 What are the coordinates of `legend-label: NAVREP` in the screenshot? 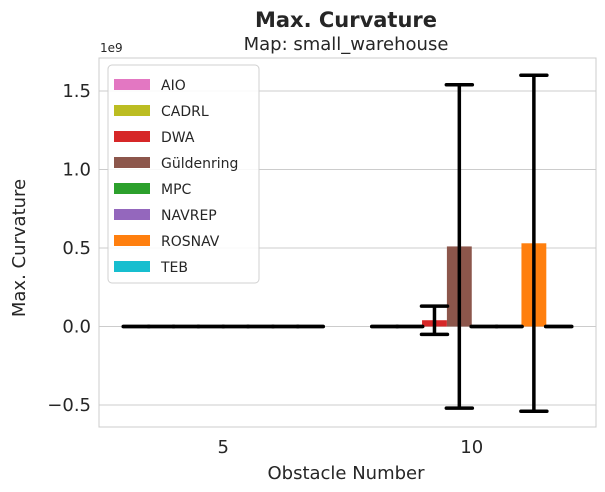 It's located at (189, 216).